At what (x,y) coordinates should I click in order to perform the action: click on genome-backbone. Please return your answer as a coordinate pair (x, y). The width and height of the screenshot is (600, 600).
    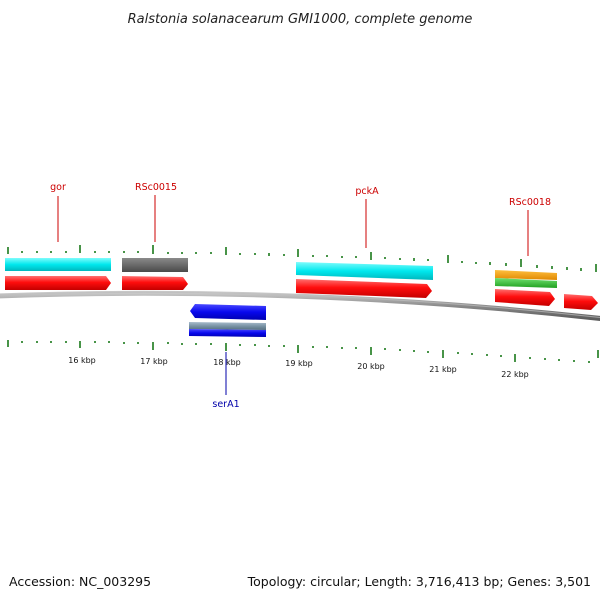
    Looking at the image, I should click on (300, 305).